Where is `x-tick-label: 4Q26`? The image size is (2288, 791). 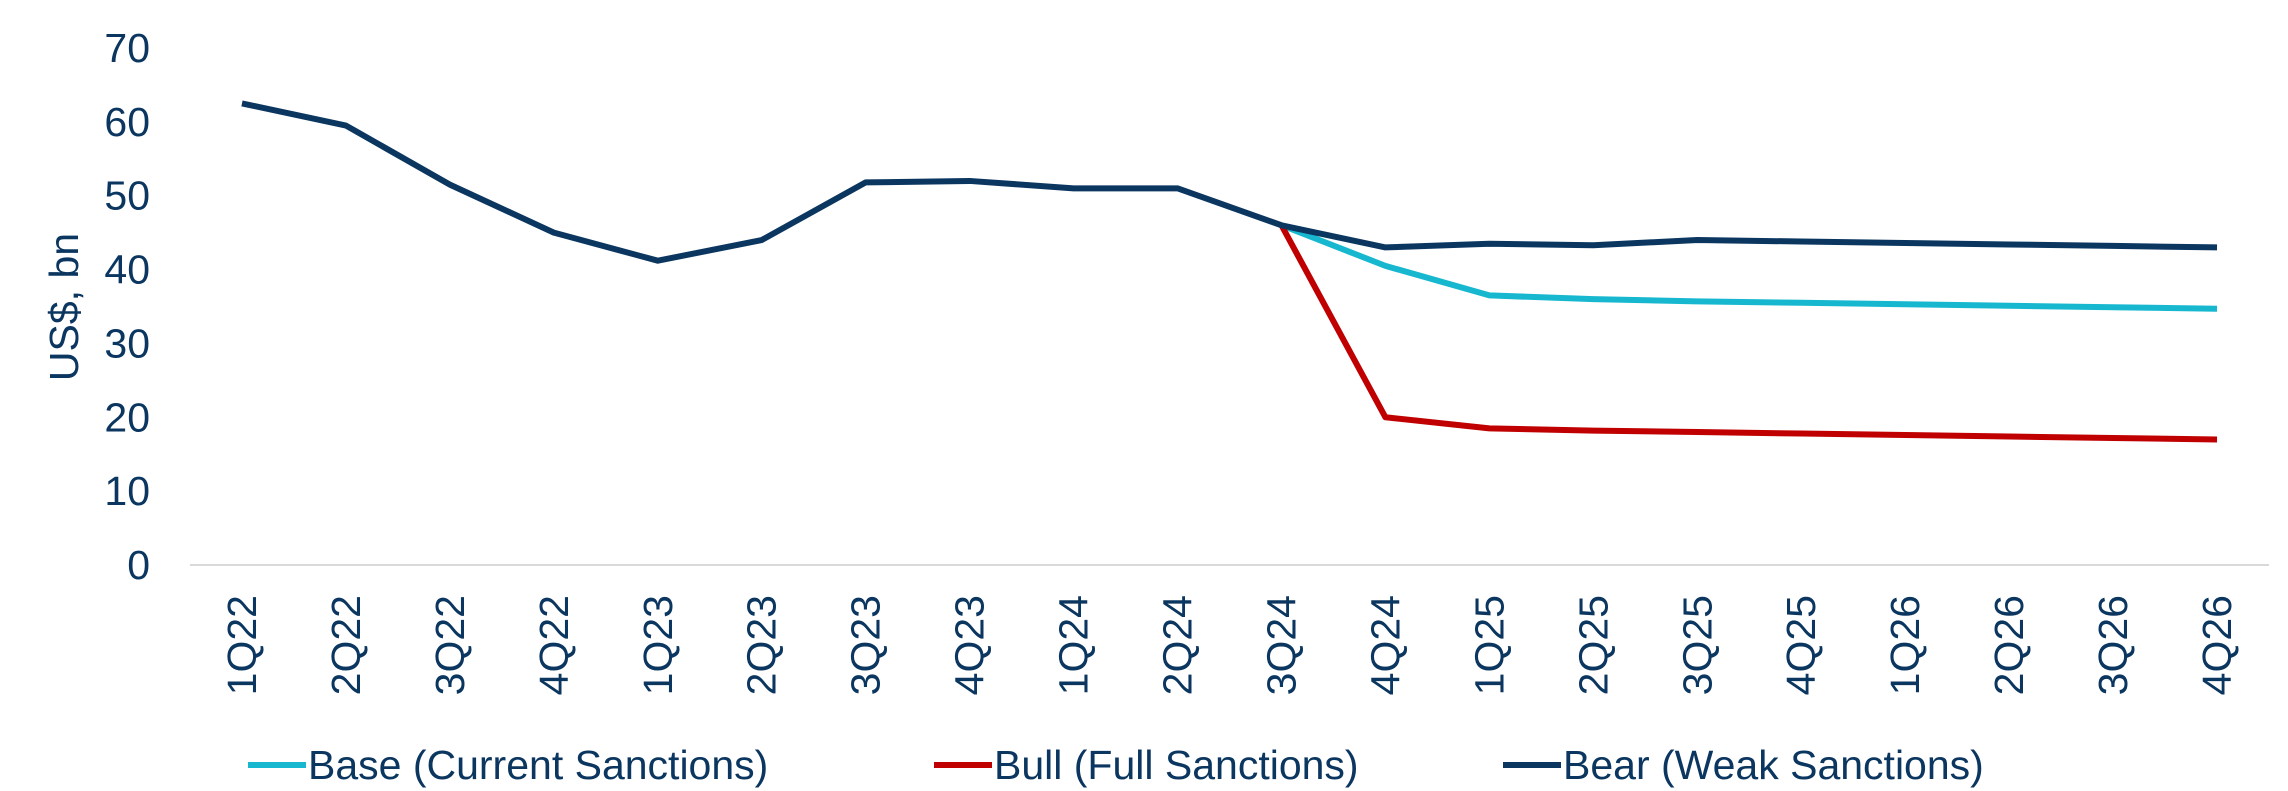
x-tick-label: 4Q26 is located at coordinates (2217, 645).